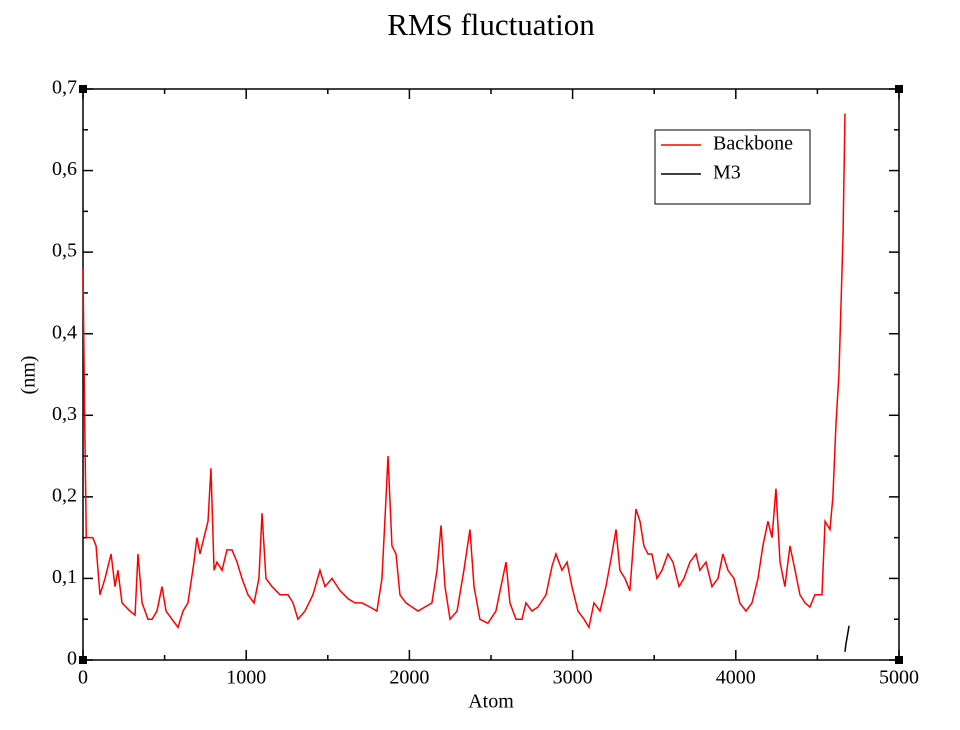 The width and height of the screenshot is (960, 730). What do you see at coordinates (64, 495) in the screenshot?
I see `y-tick-label: 0,2` at bounding box center [64, 495].